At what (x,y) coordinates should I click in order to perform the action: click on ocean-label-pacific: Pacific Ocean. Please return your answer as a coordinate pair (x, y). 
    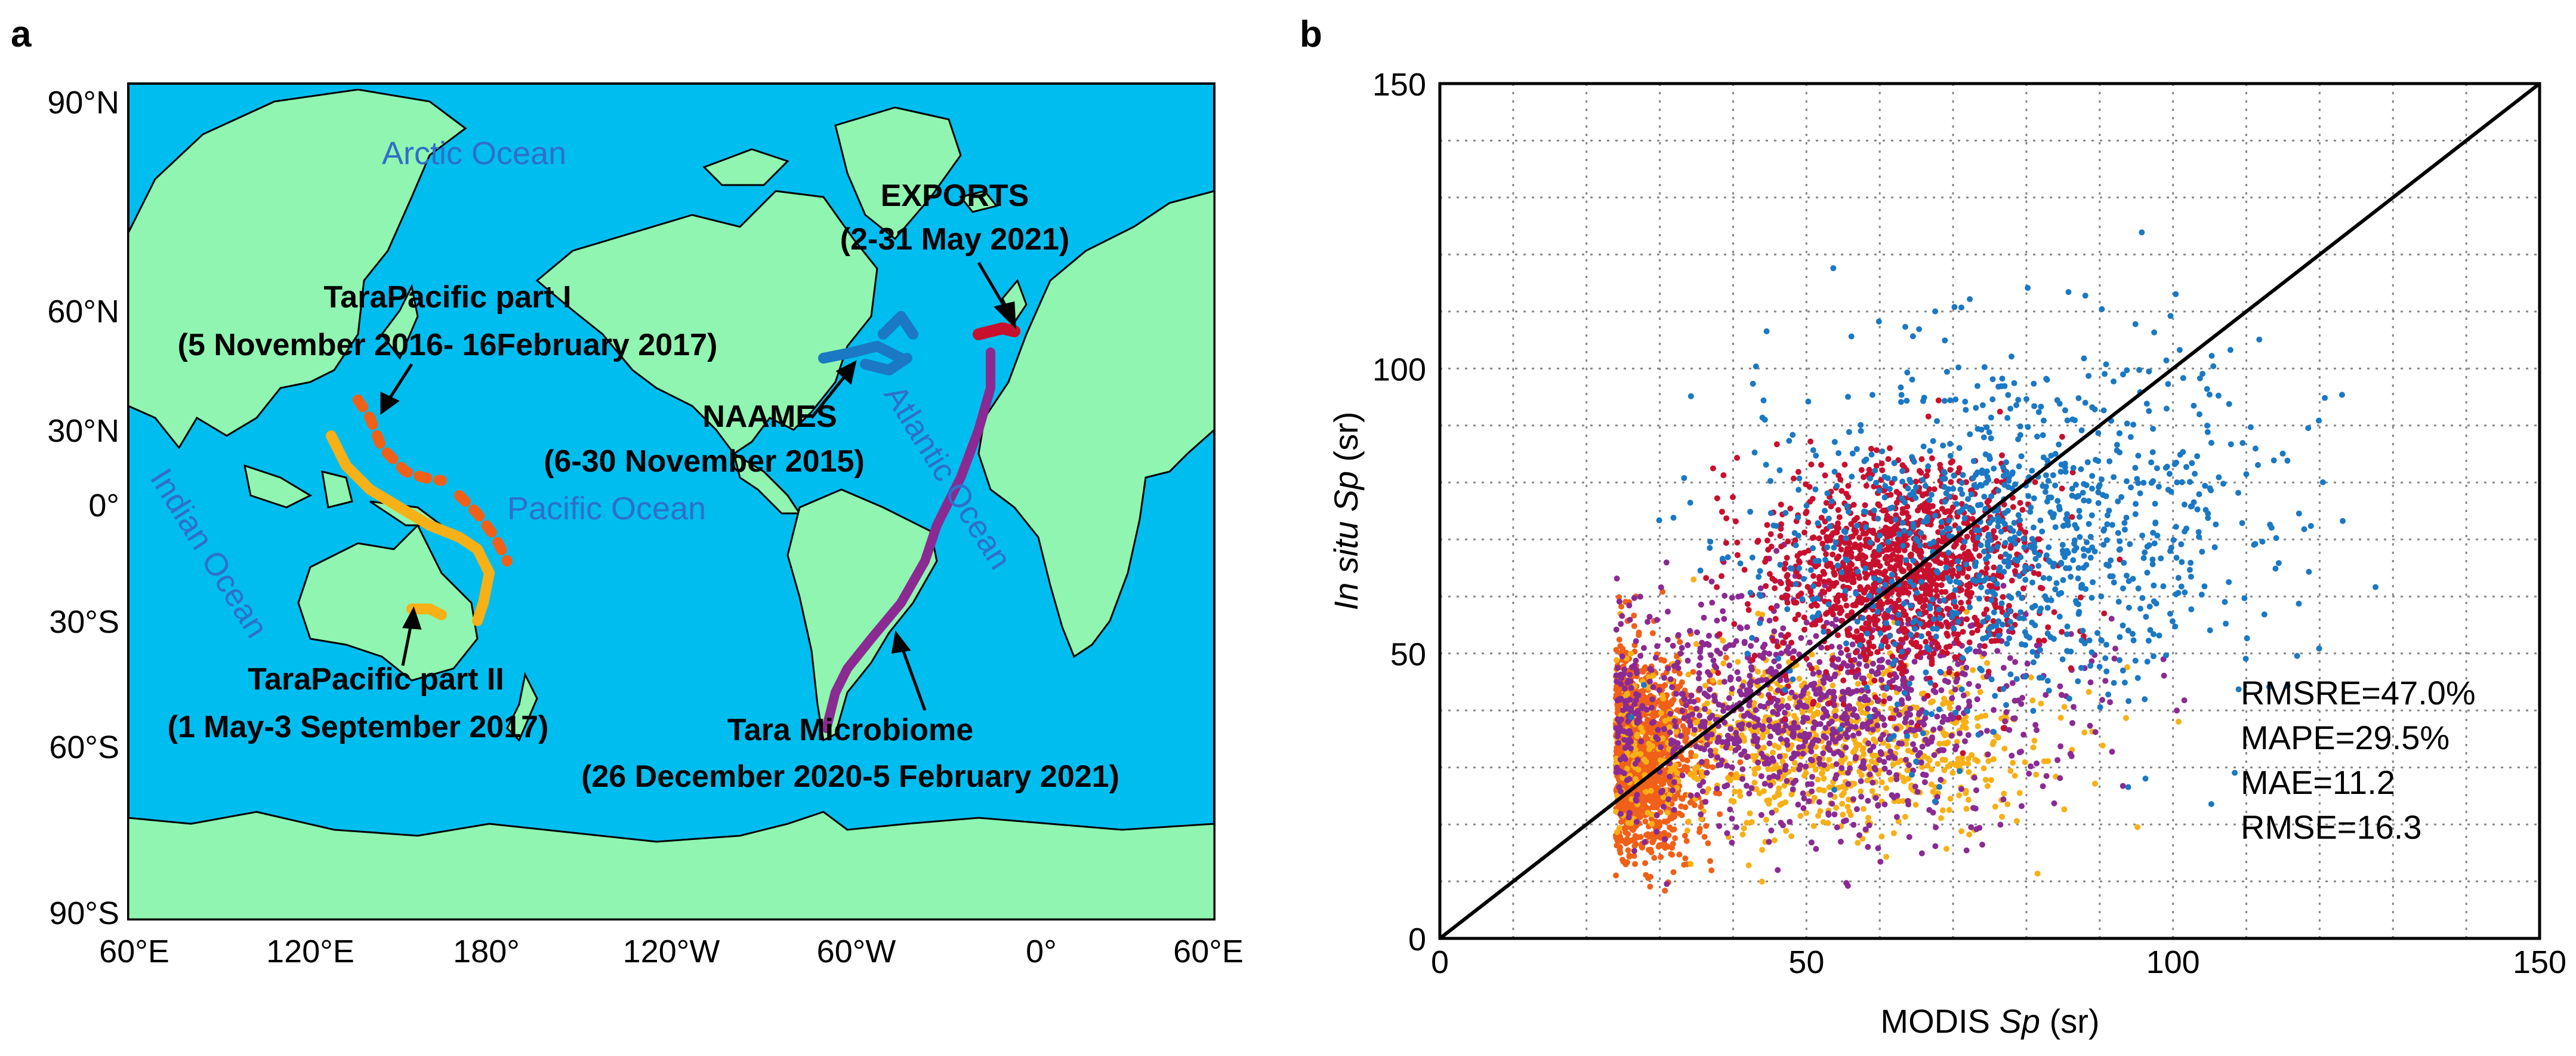
    Looking at the image, I should click on (606, 509).